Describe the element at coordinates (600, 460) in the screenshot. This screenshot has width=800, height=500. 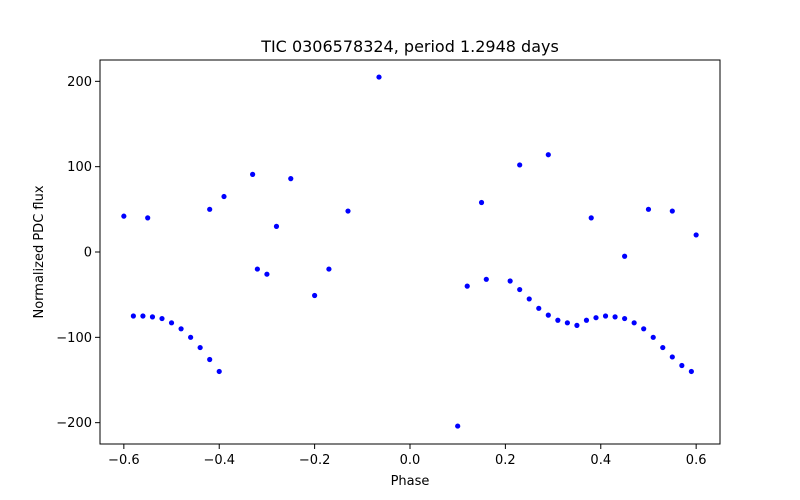
I see `x-tick-label: 0.4` at that location.